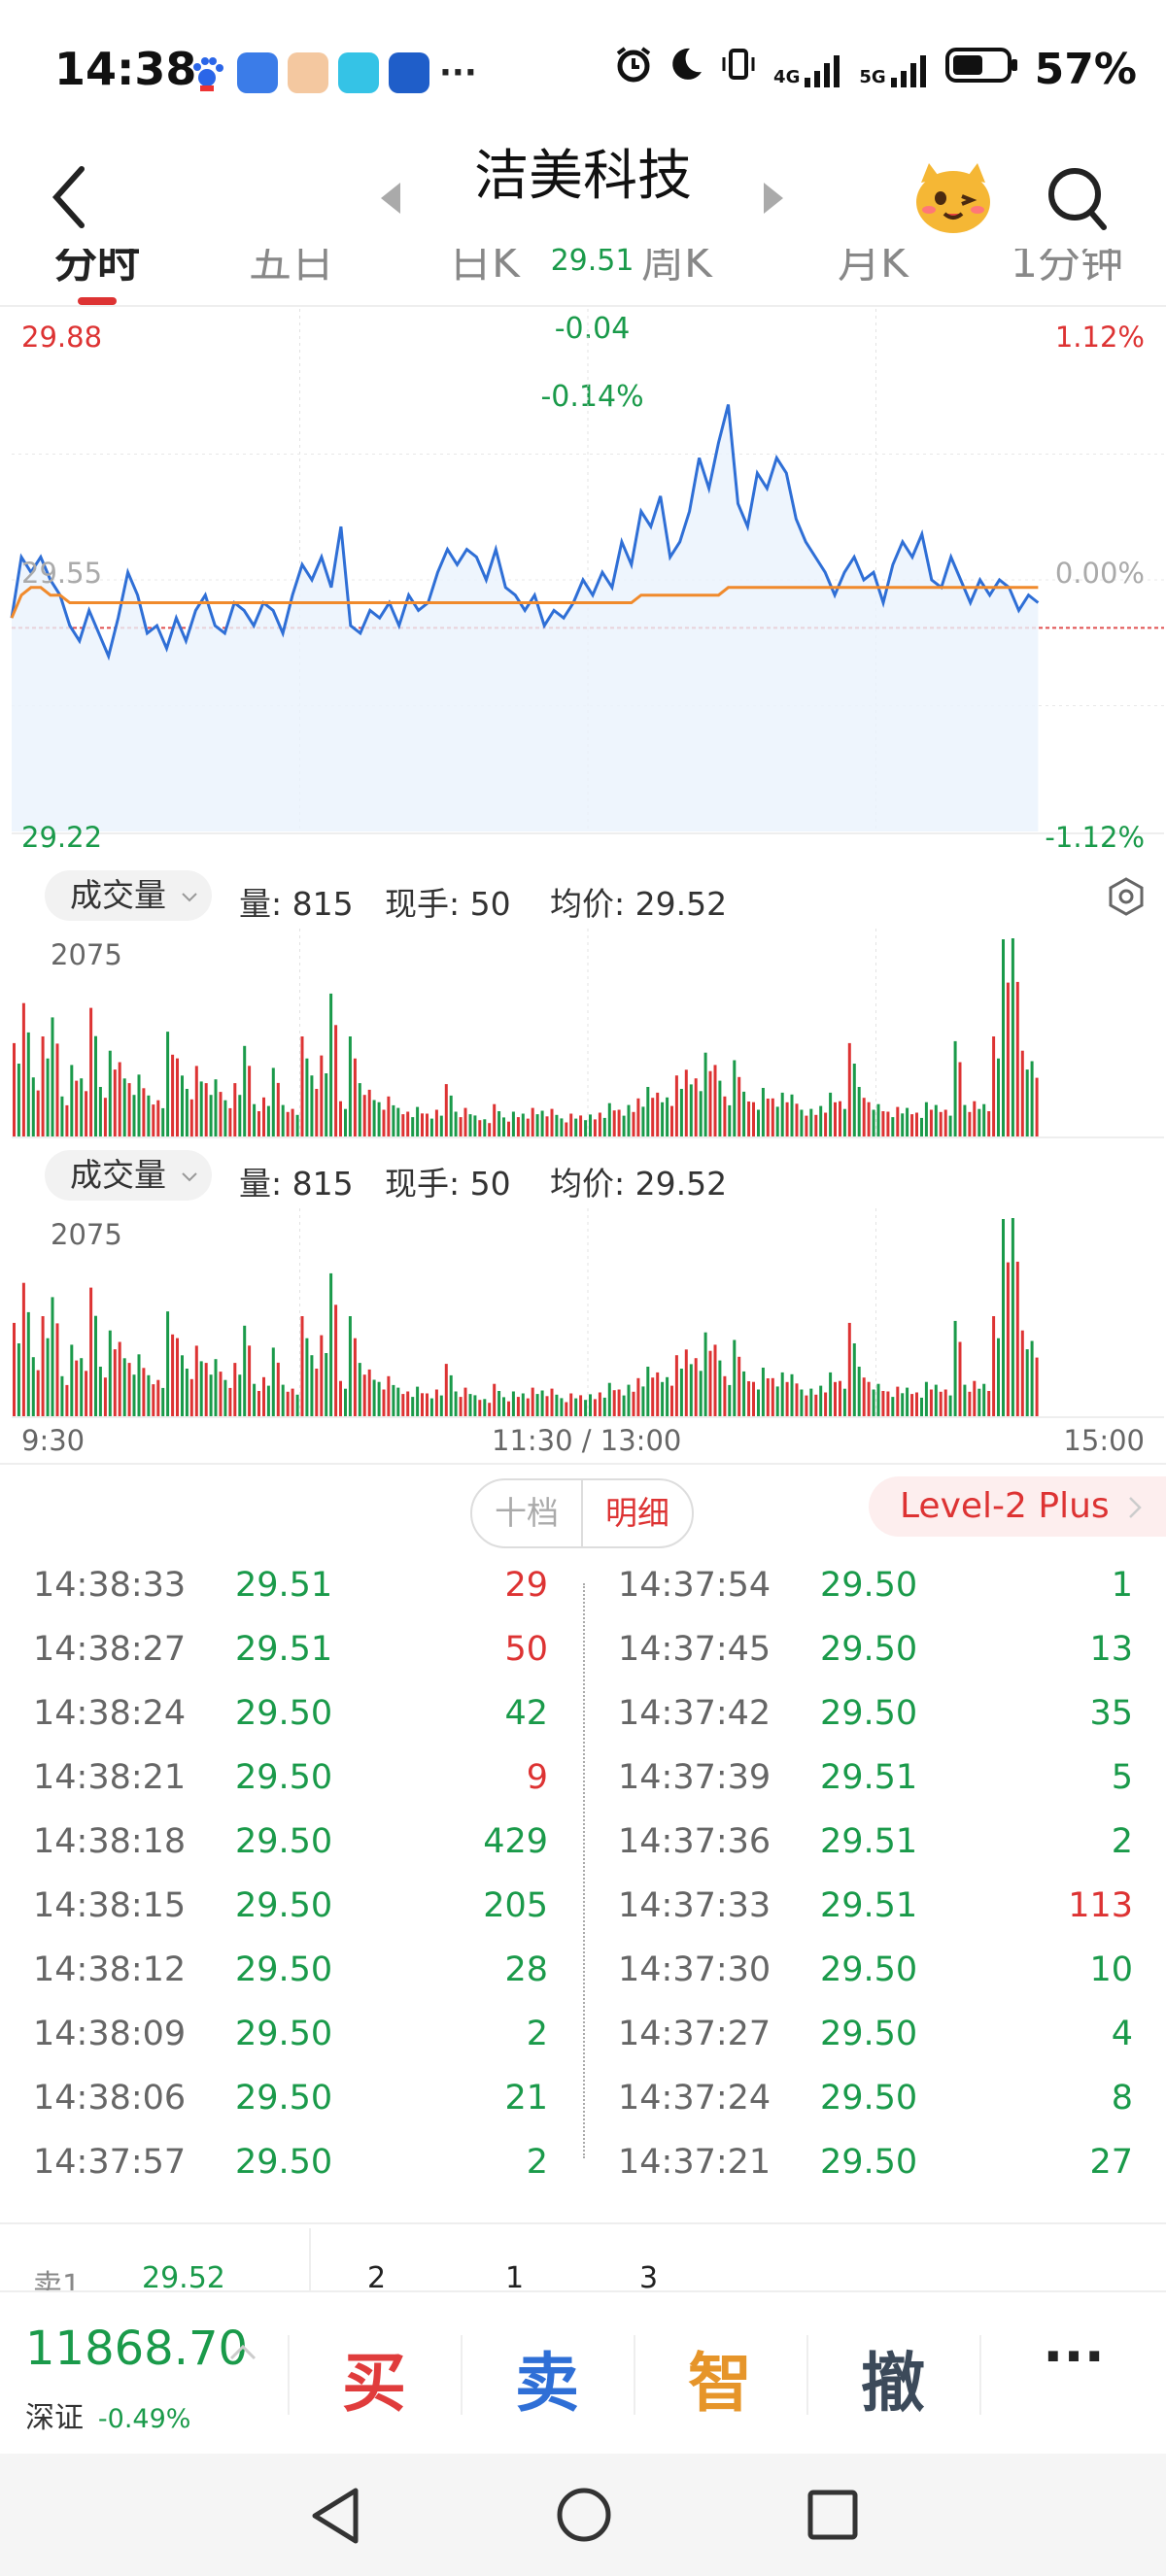 The image size is (1166, 2576). I want to click on stock-change: -0.04, so click(592, 329).